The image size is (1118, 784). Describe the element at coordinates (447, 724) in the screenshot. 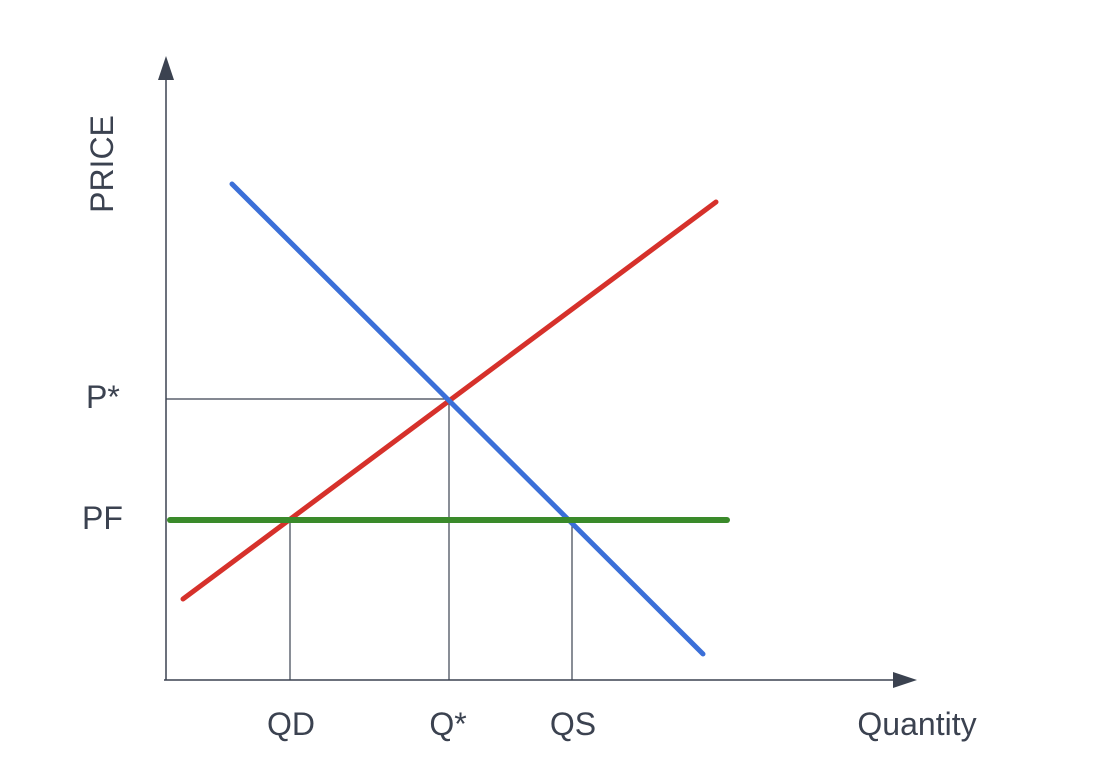

I see `equilibrium-quantity-label: Q*` at that location.